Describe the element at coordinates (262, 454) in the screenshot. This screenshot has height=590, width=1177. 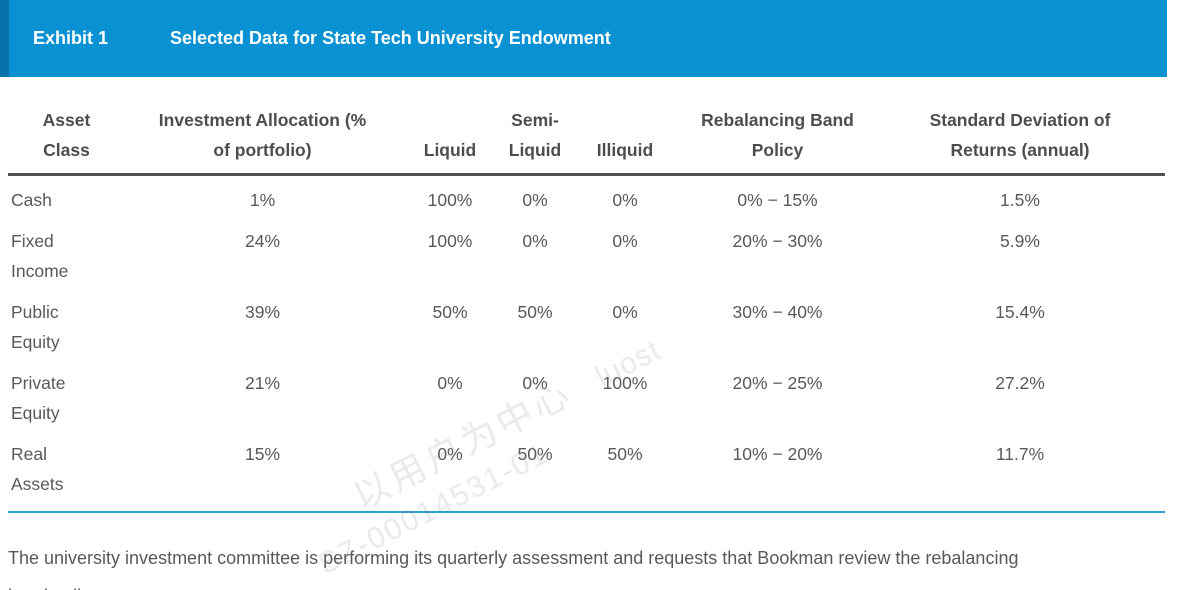
I see `cell-allocation: 15%` at that location.